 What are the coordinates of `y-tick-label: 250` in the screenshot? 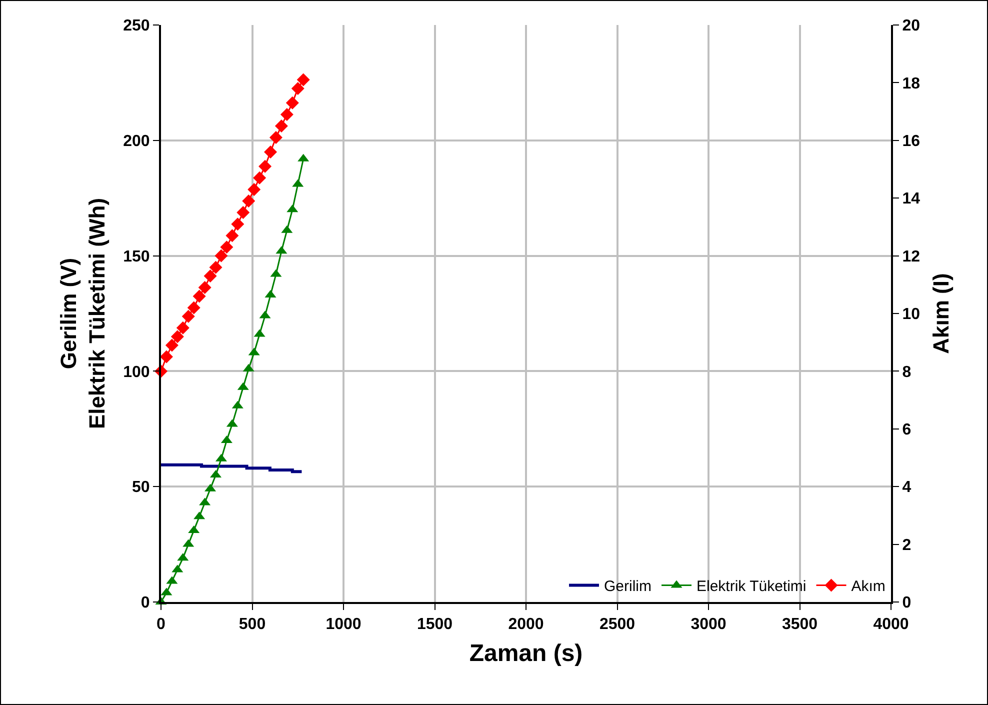 It's located at (136, 26).